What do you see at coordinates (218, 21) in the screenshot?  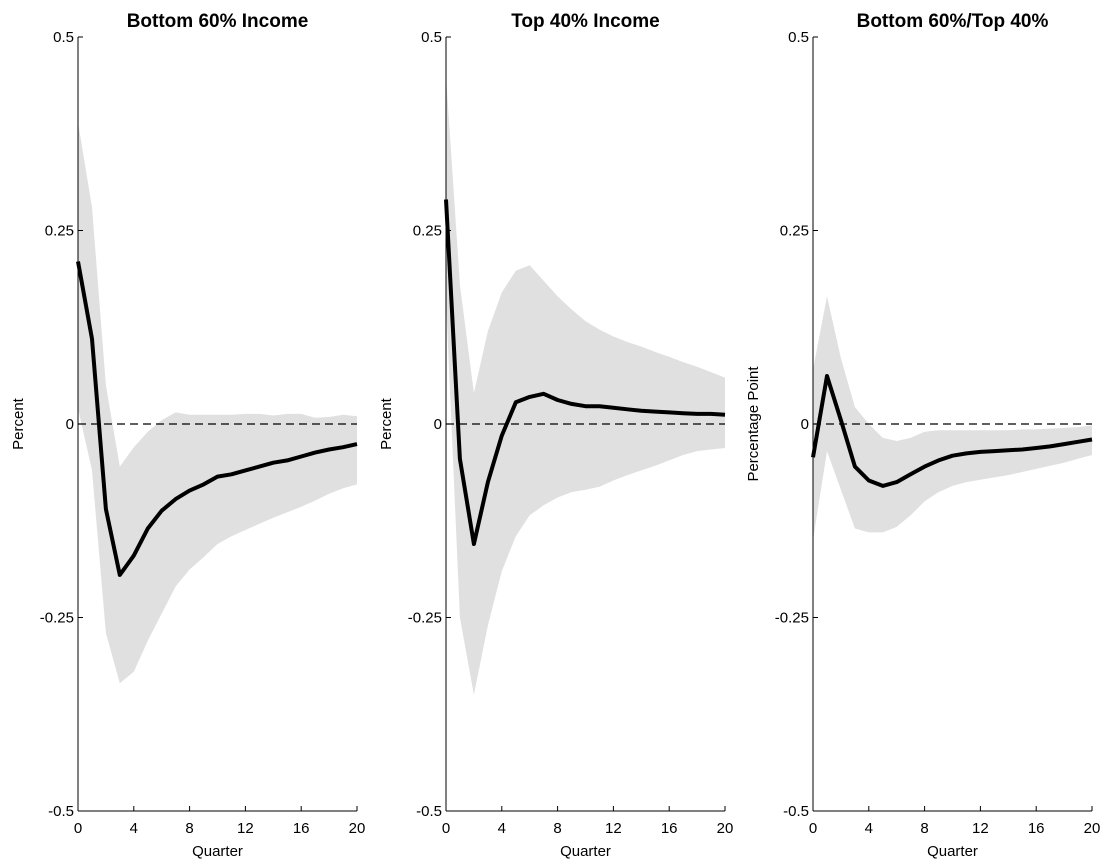 I see `panel-title: Bottom 60% Income` at bounding box center [218, 21].